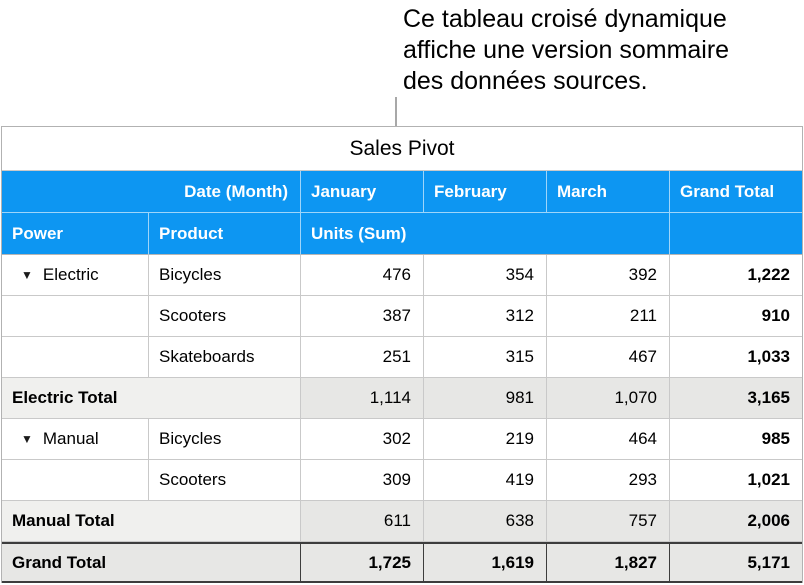  I want to click on value-cell: 211, so click(608, 316).